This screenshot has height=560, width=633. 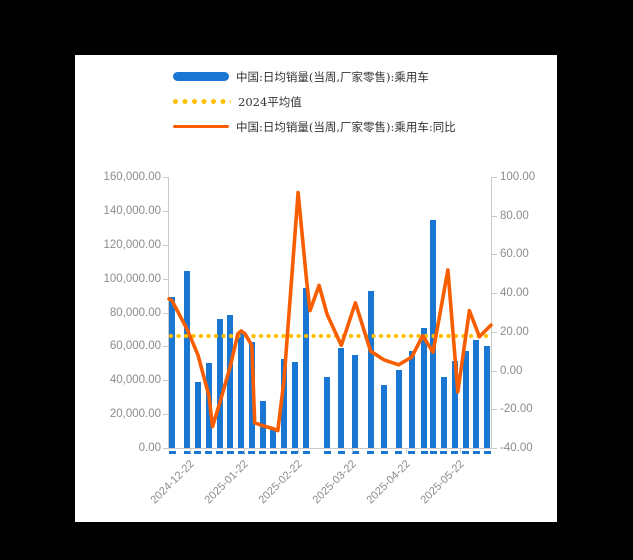 I want to click on bar-series-swatch-icon, so click(x=201, y=76).